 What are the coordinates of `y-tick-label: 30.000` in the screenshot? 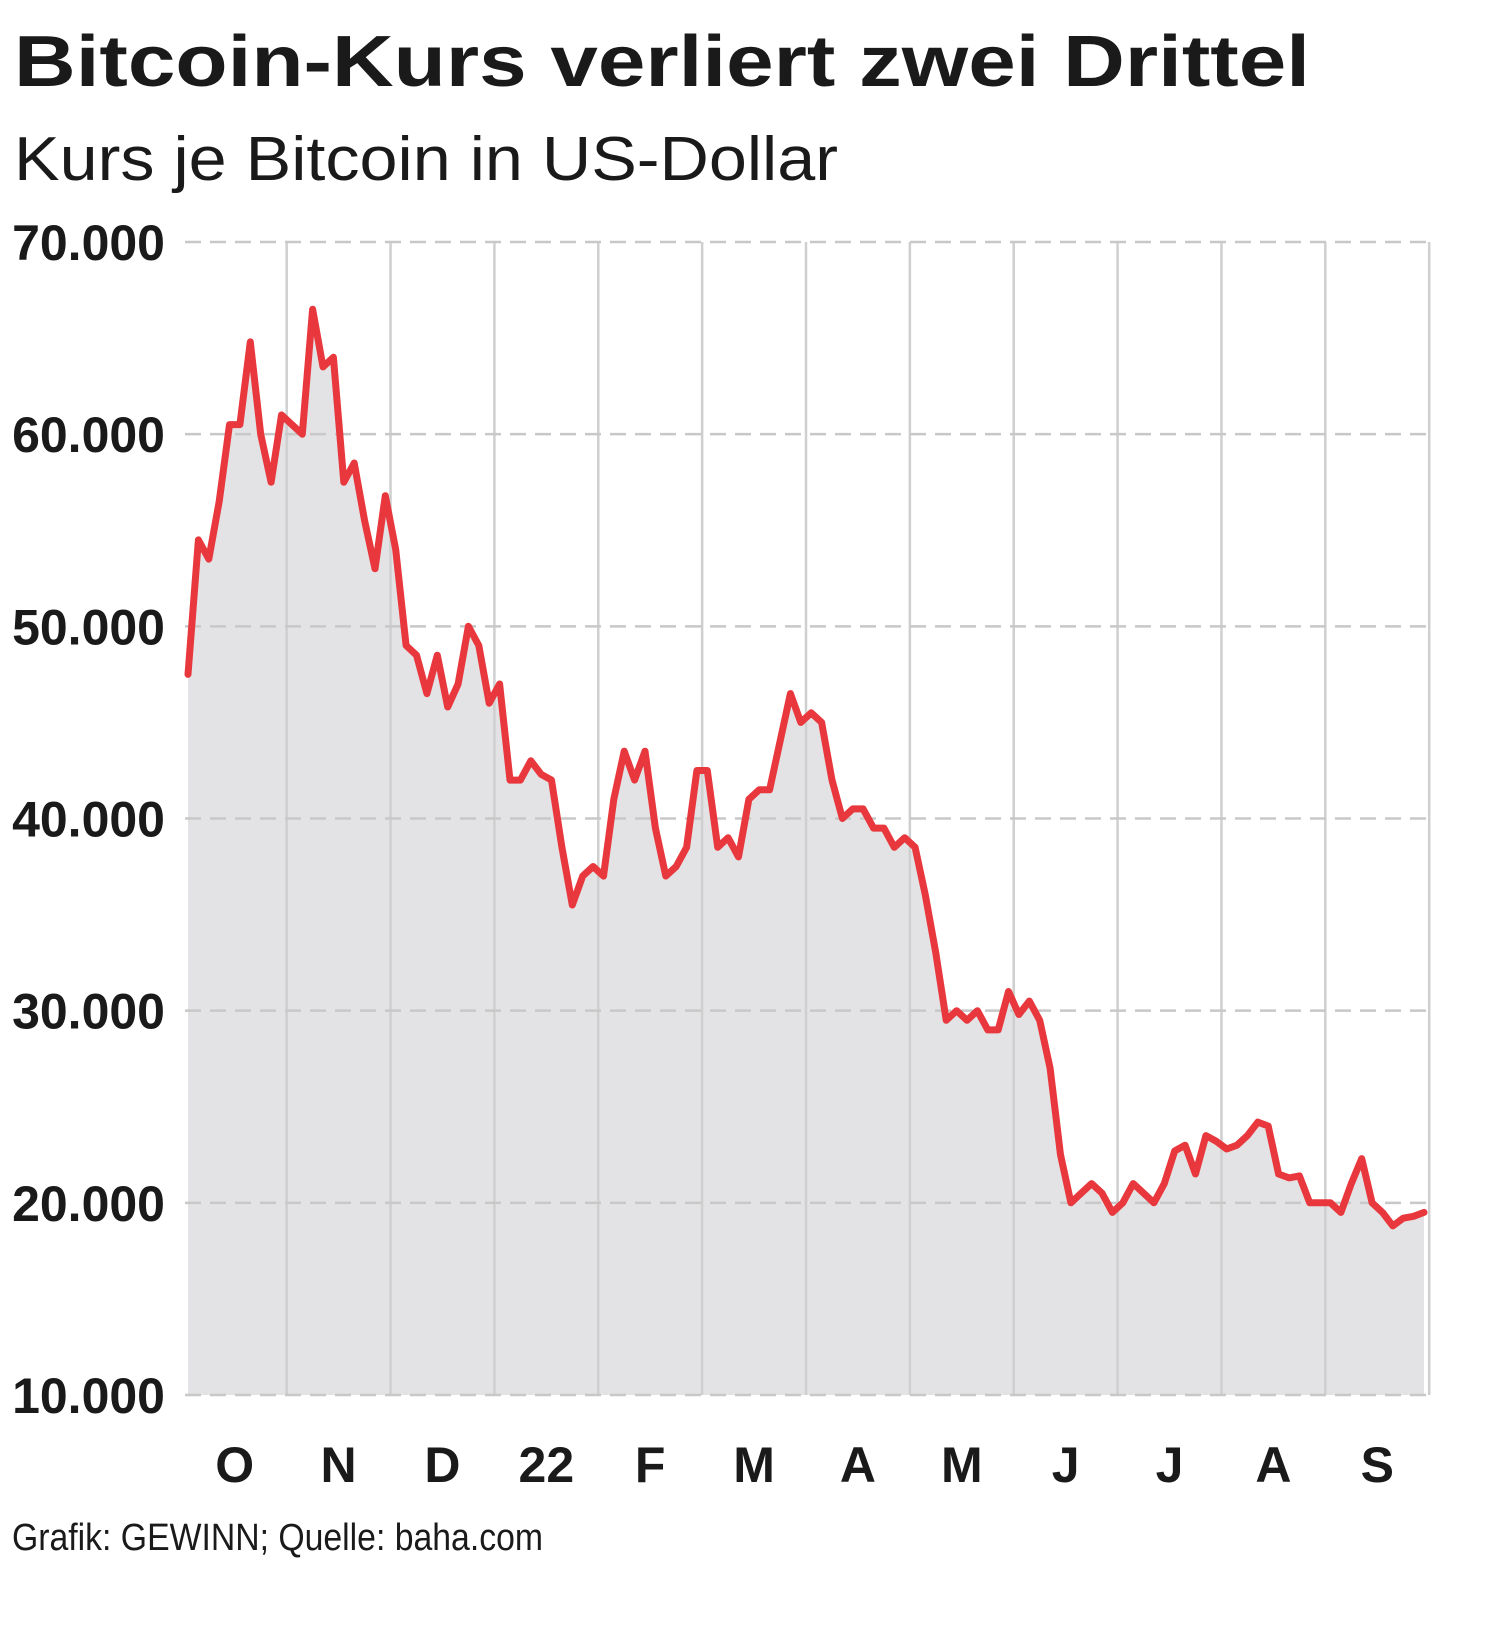 It's located at (88, 1012).